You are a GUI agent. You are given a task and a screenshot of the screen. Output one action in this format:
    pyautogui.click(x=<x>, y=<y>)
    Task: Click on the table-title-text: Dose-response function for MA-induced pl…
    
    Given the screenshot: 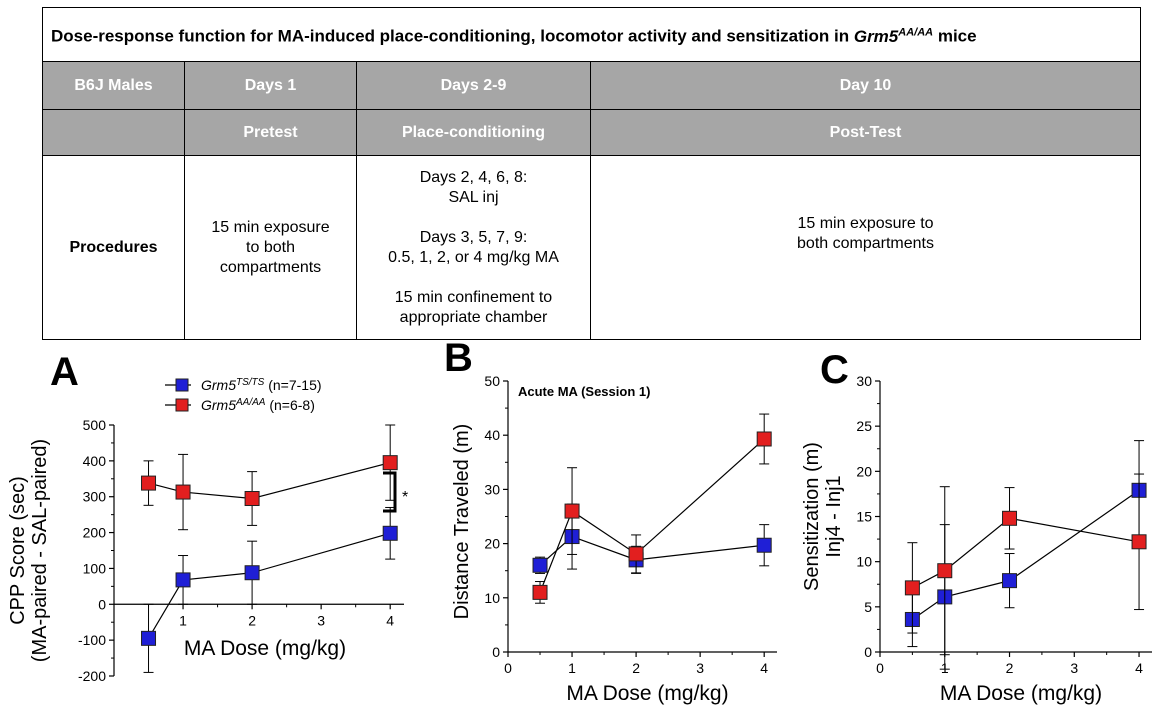 What is the action you would take?
    pyautogui.click(x=452, y=36)
    